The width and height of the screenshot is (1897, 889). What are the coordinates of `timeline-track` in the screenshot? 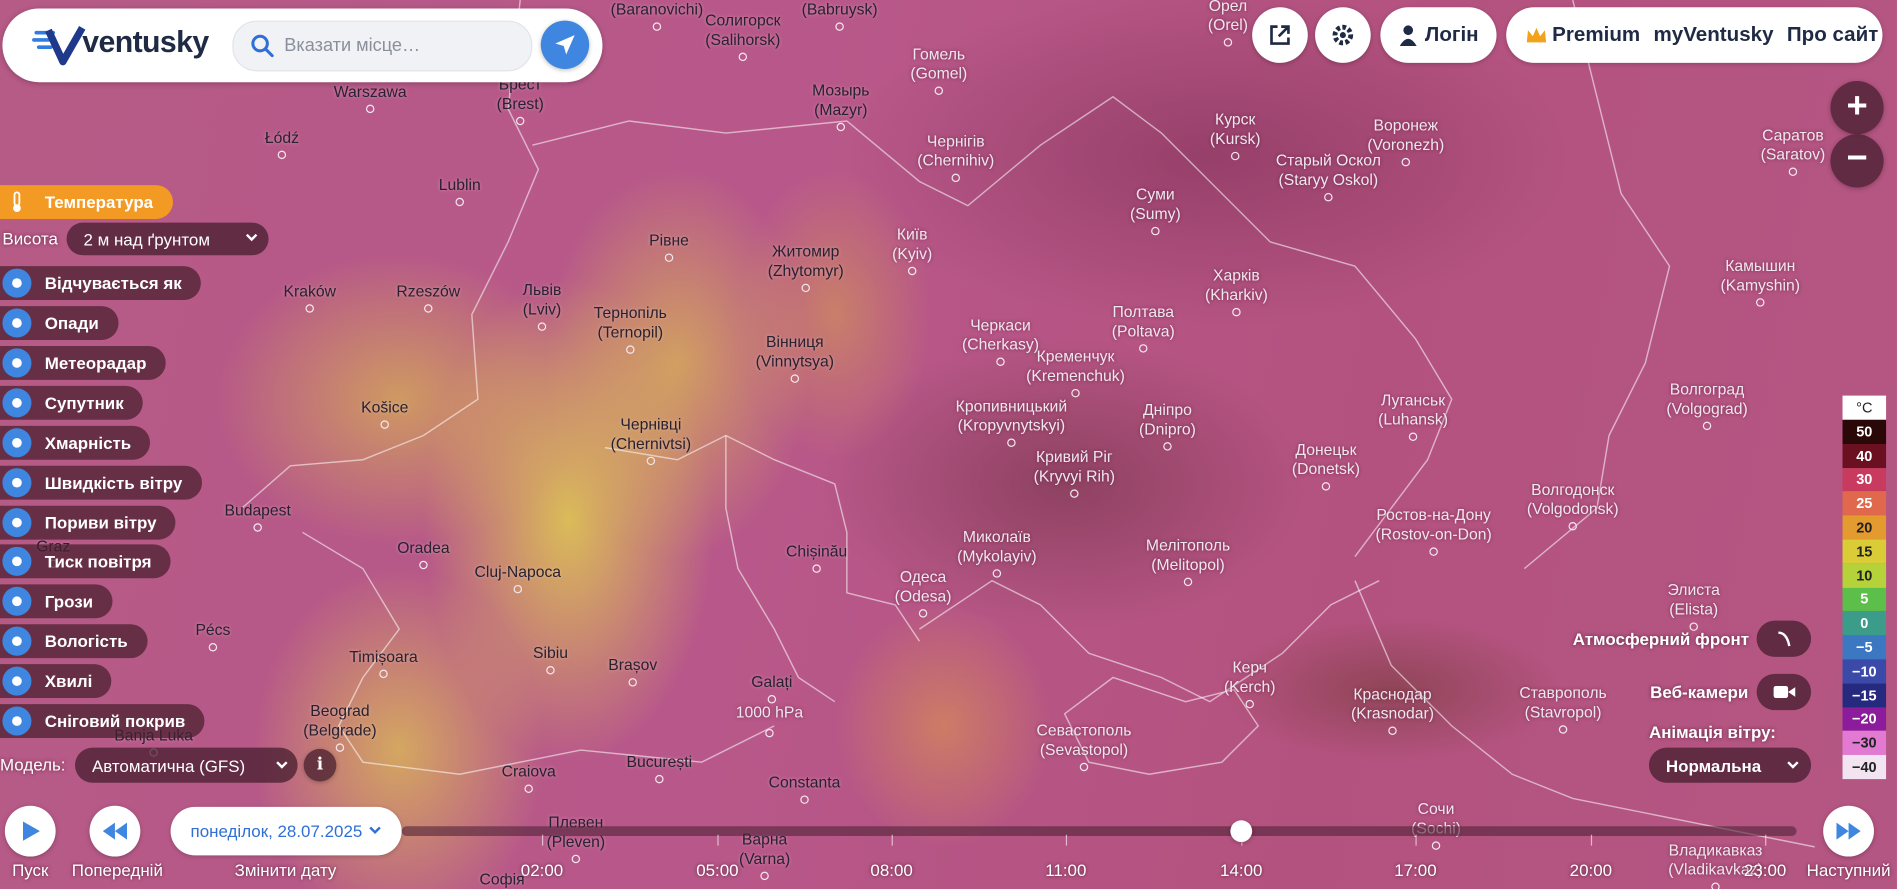 It's located at (1099, 831).